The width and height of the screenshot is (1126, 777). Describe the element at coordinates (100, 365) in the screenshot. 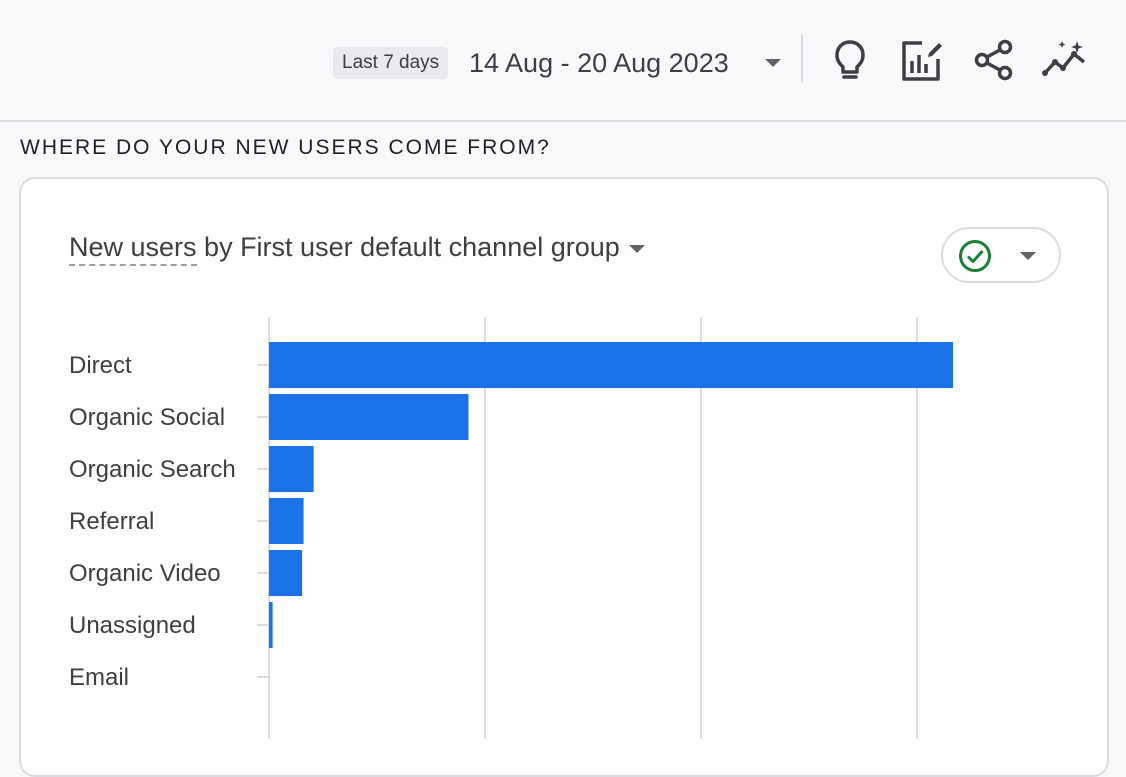

I see `category-label: Direct` at that location.